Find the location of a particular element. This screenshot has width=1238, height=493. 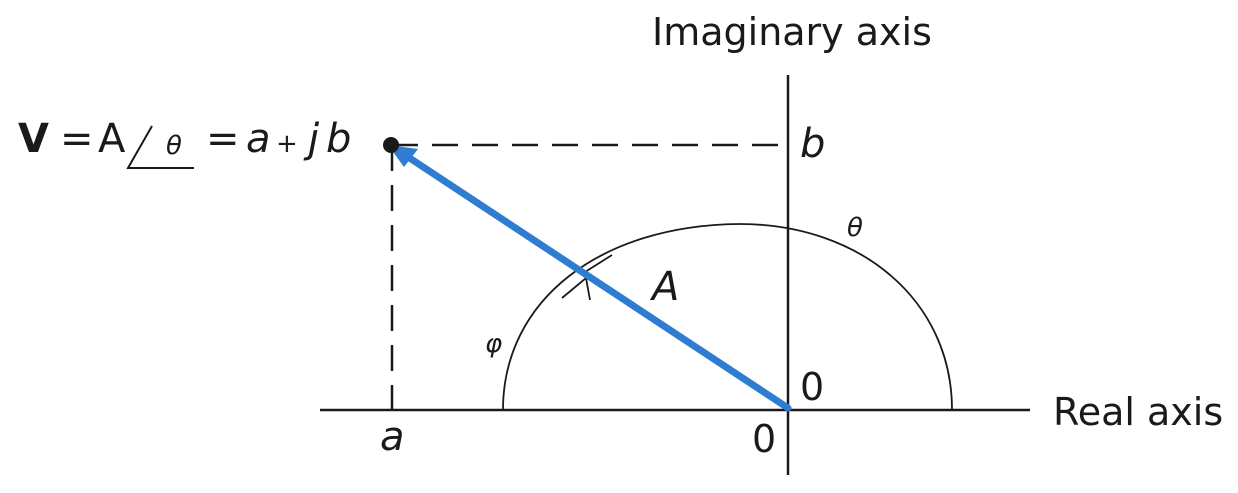

equation-bold-v: V is located at coordinates (33, 139).